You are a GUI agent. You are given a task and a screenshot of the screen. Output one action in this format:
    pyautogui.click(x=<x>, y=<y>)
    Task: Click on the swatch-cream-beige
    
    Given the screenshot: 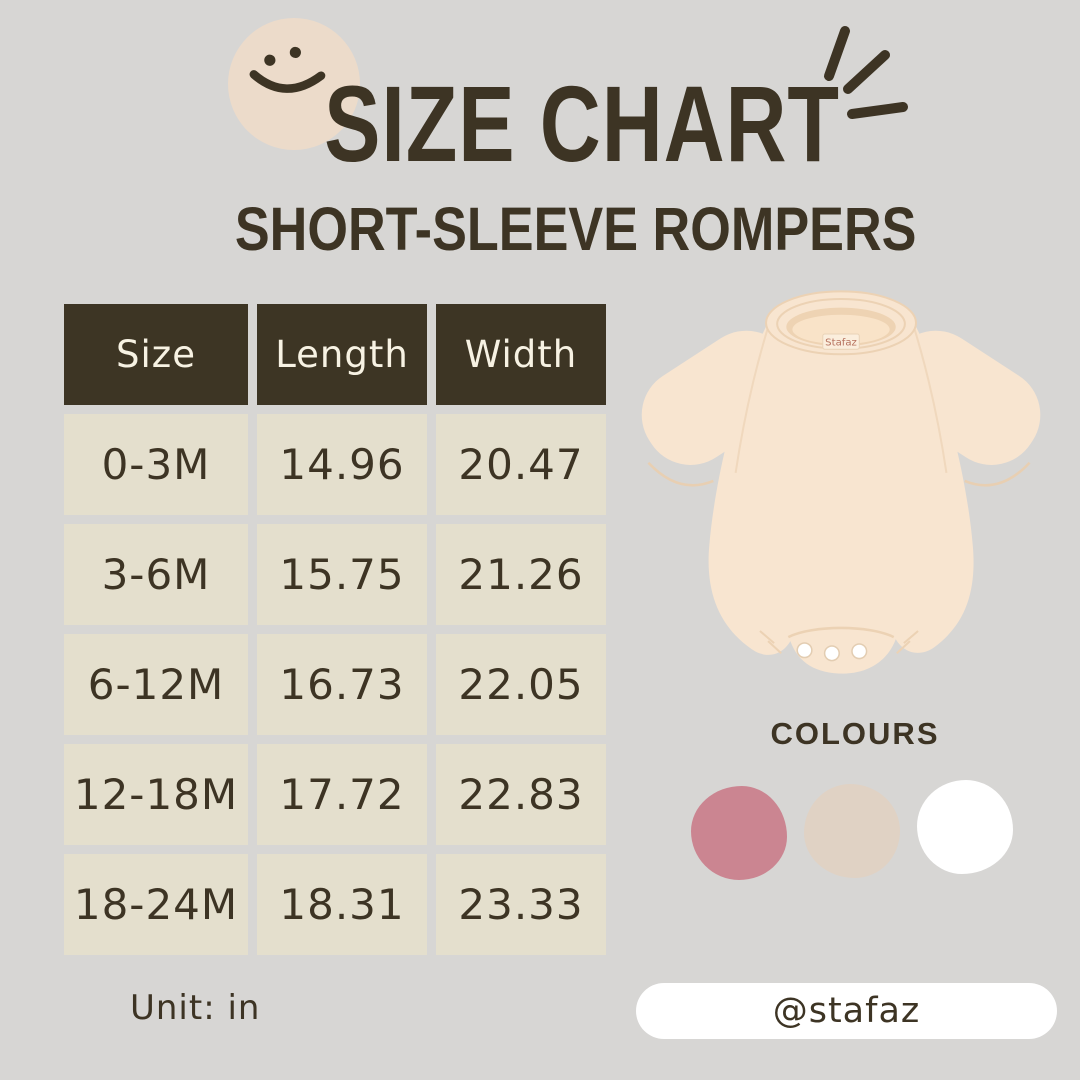 What is the action you would take?
    pyautogui.click(x=852, y=831)
    